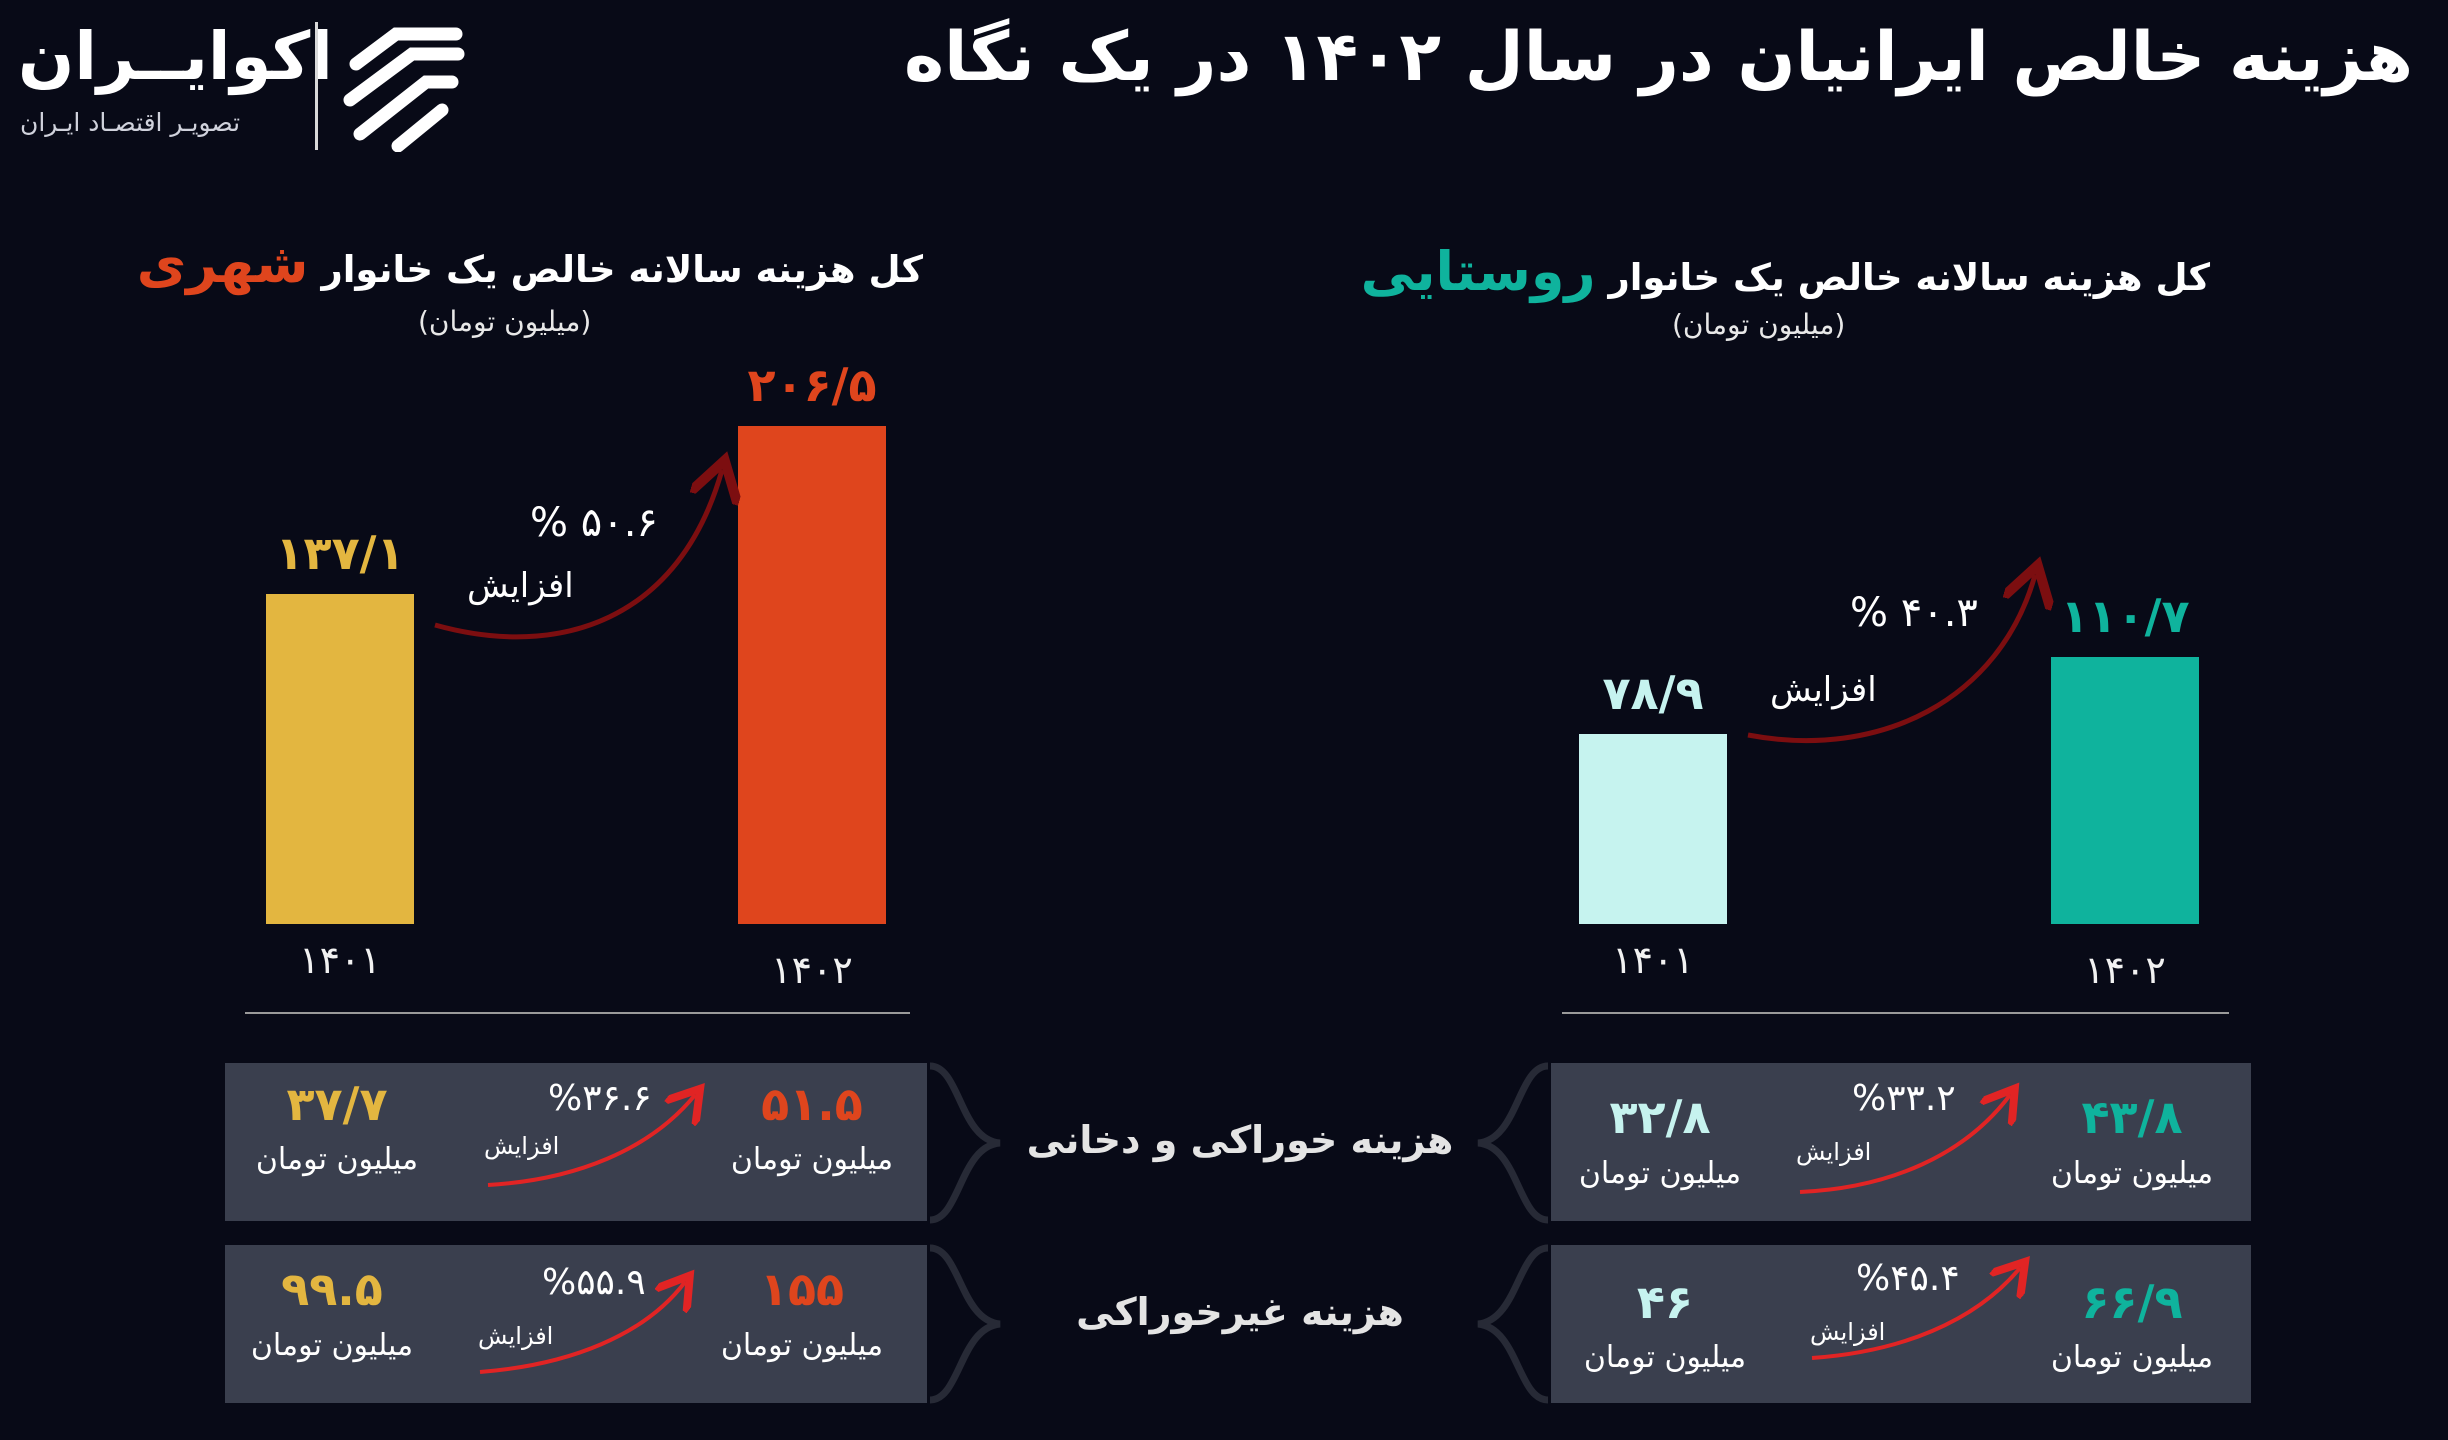  Describe the element at coordinates (600, 1098) in the screenshot. I see `urban-food-percent: %۳۶.۶` at that location.